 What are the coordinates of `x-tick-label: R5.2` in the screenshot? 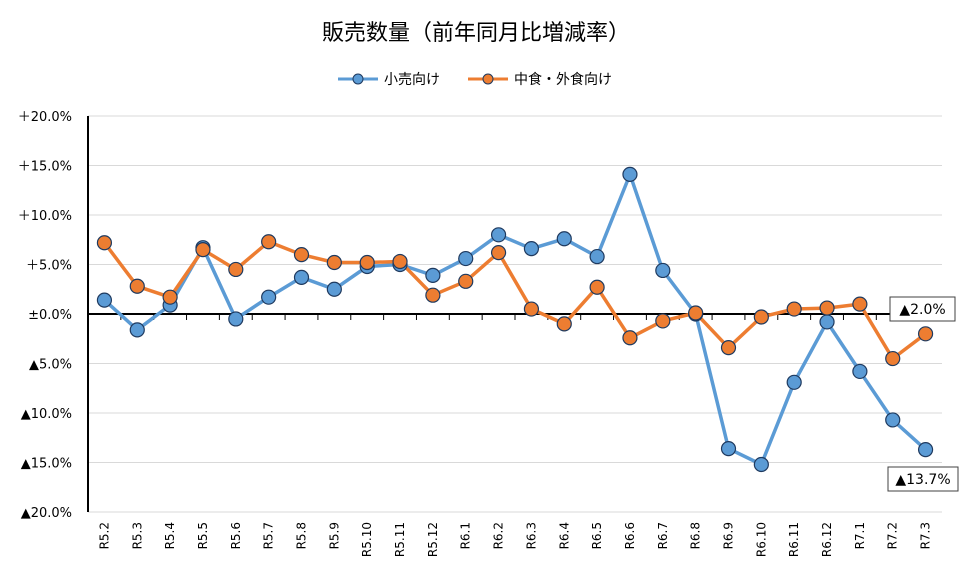 It's located at (104, 535).